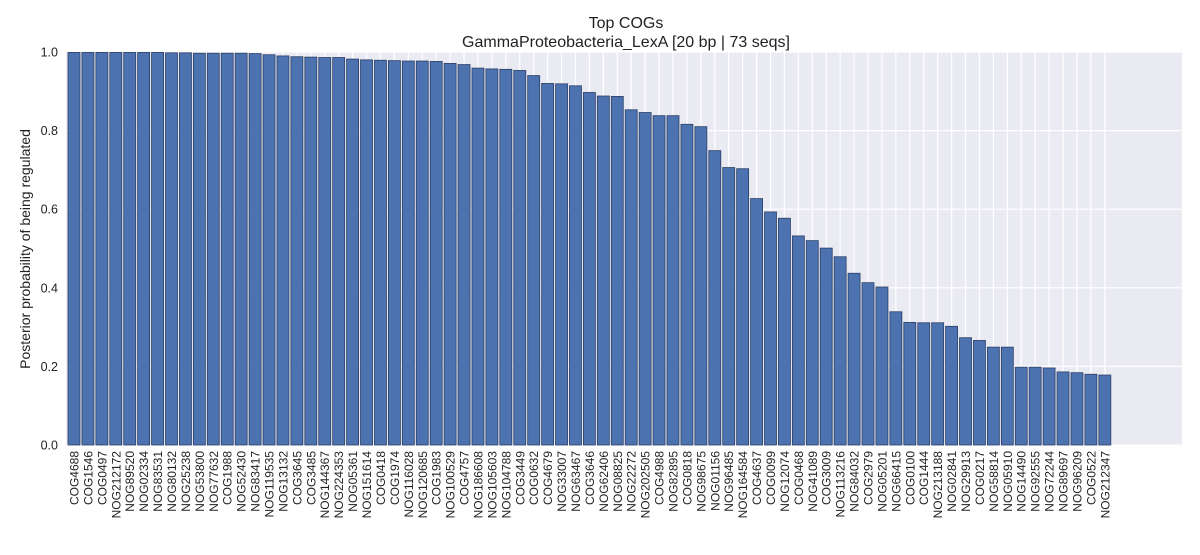 The width and height of the screenshot is (1200, 555). I want to click on x-tick-label: NOG89697, so click(1064, 481).